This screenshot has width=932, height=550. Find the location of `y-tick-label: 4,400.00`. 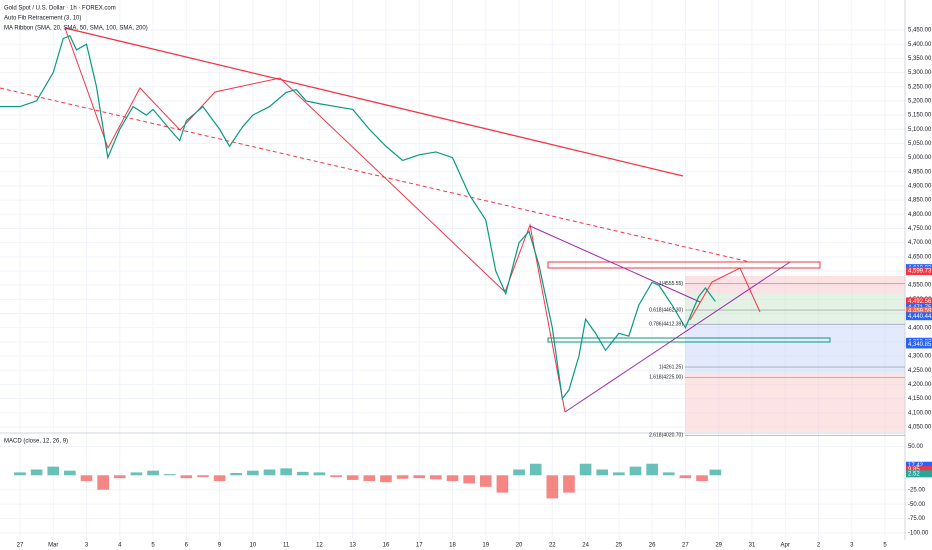

y-tick-label: 4,400.00 is located at coordinates (920, 328).